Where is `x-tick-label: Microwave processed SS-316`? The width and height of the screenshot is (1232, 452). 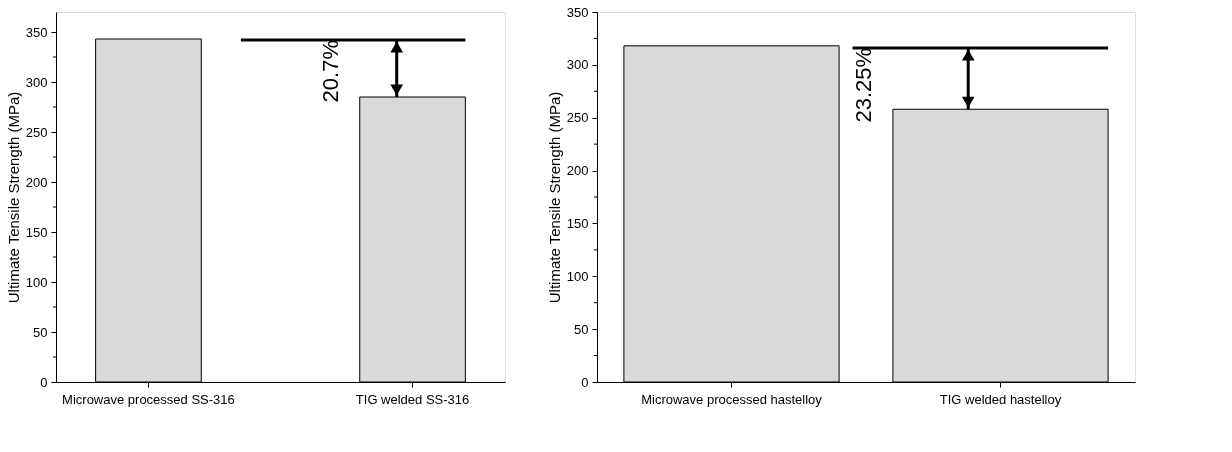
x-tick-label: Microwave processed SS-316 is located at coordinates (148, 399).